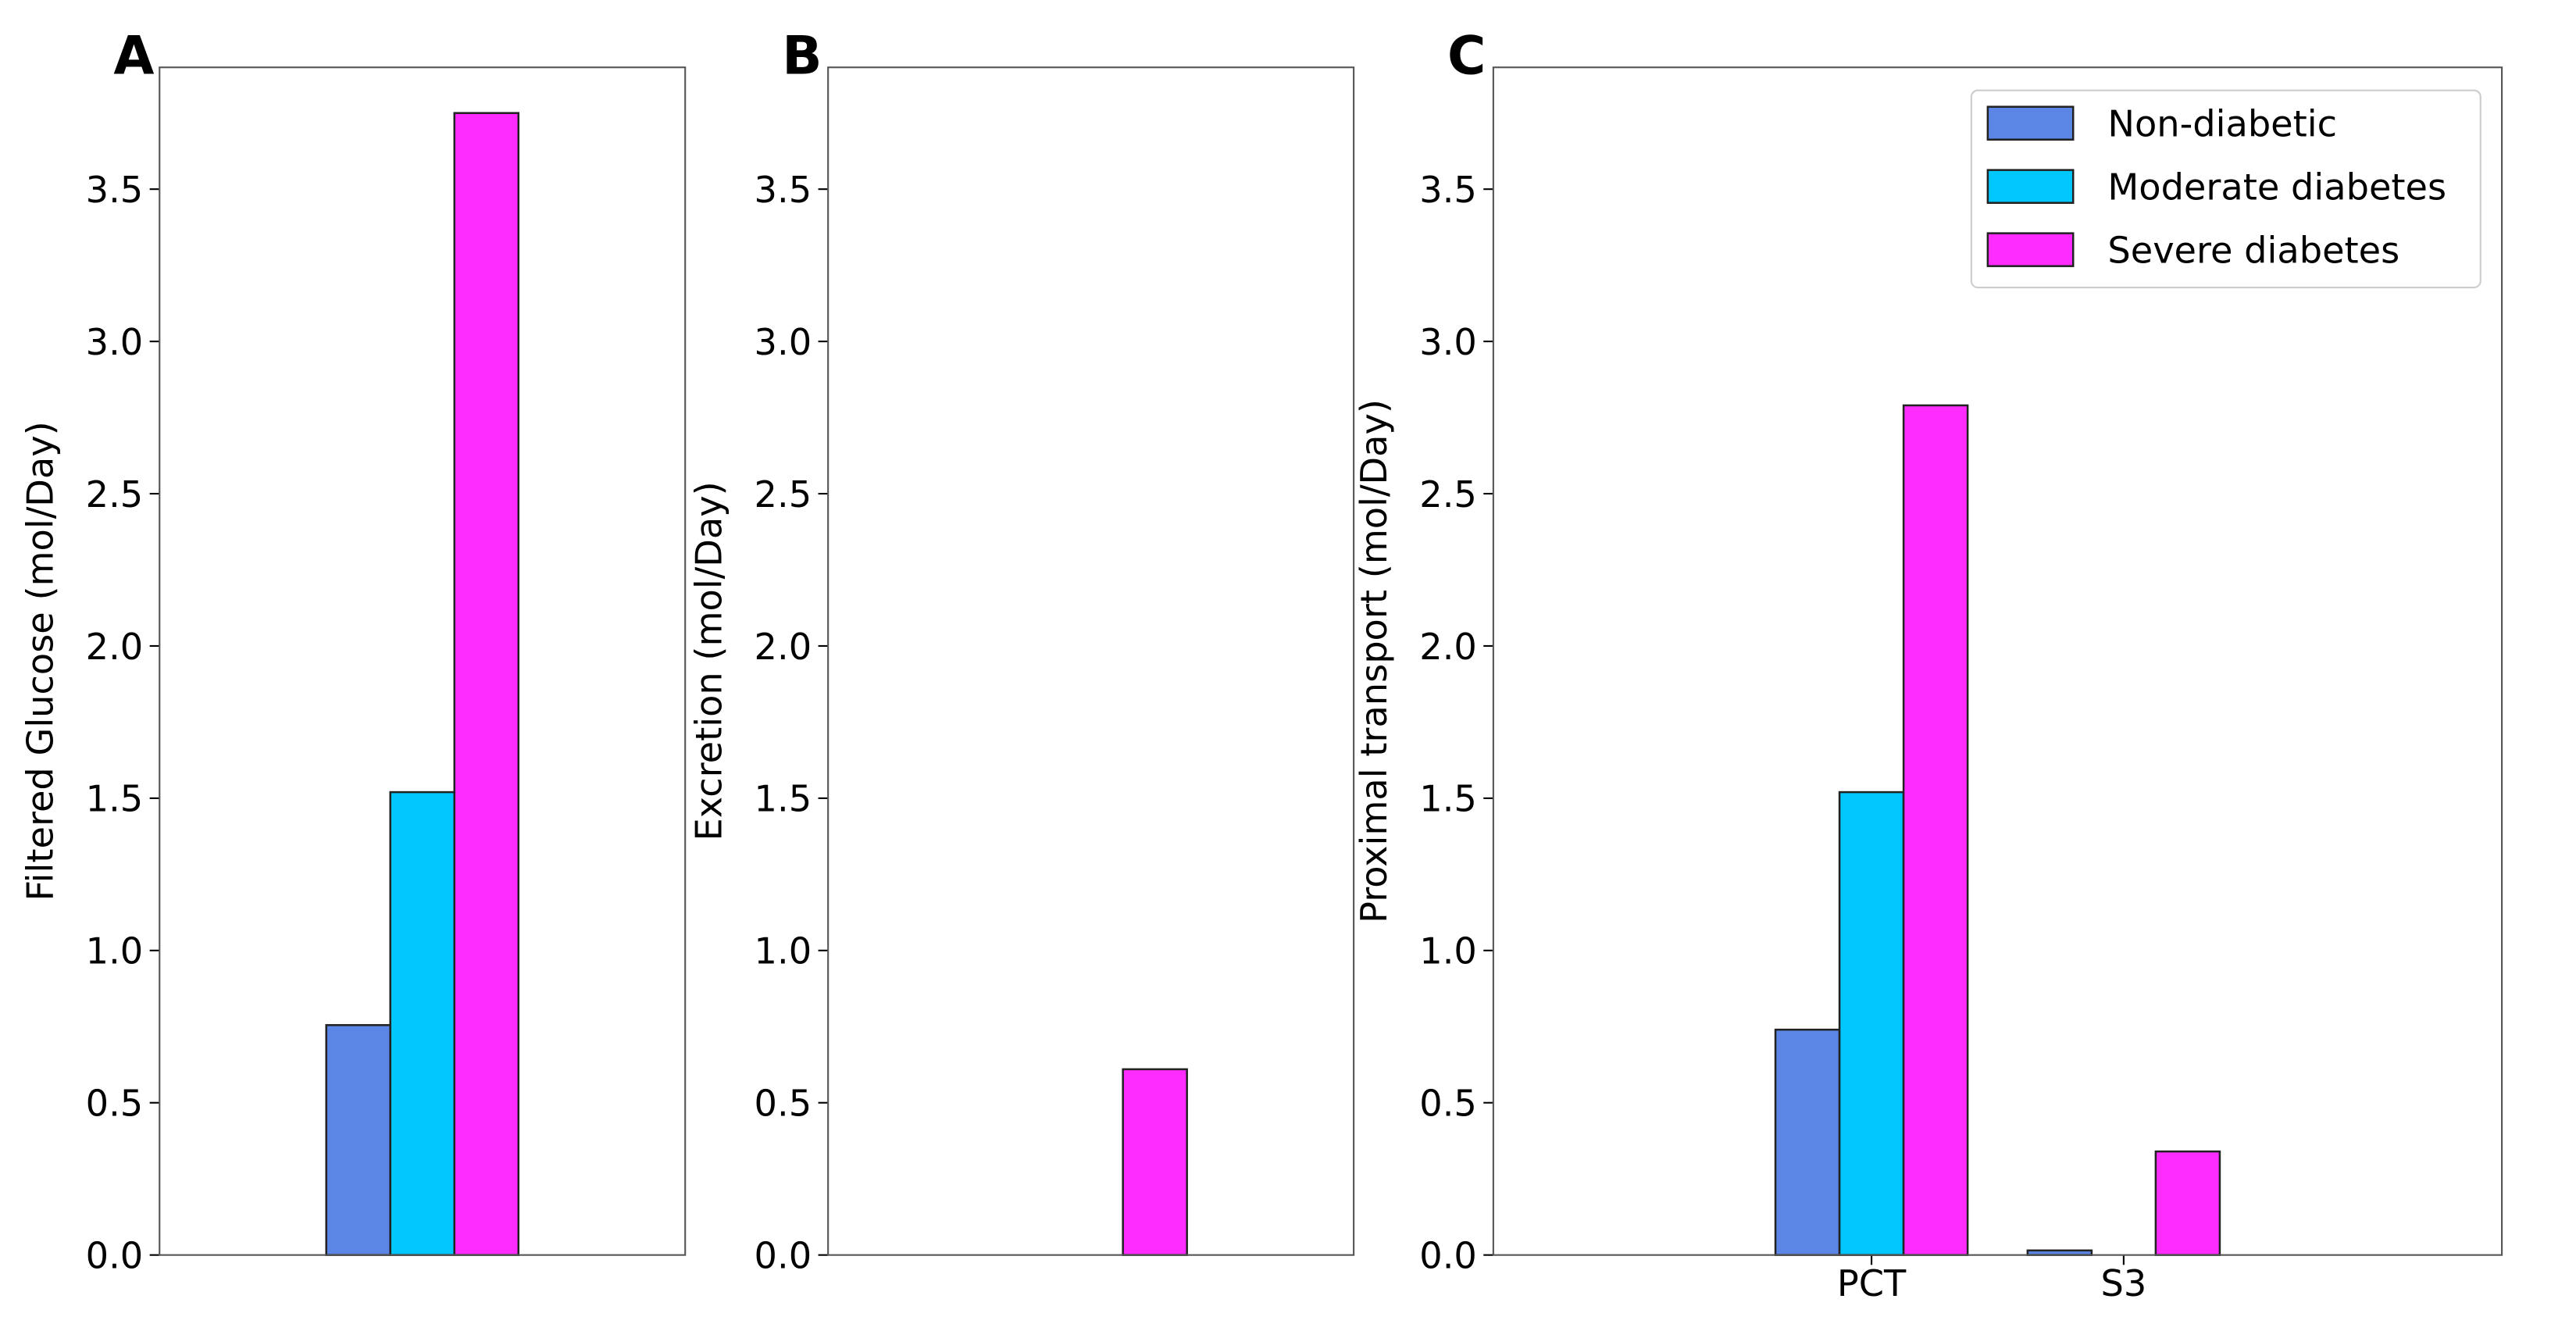 The image size is (2576, 1324). I want to click on y-axis-label: Filtered Glucose (mol/Day), so click(41, 661).